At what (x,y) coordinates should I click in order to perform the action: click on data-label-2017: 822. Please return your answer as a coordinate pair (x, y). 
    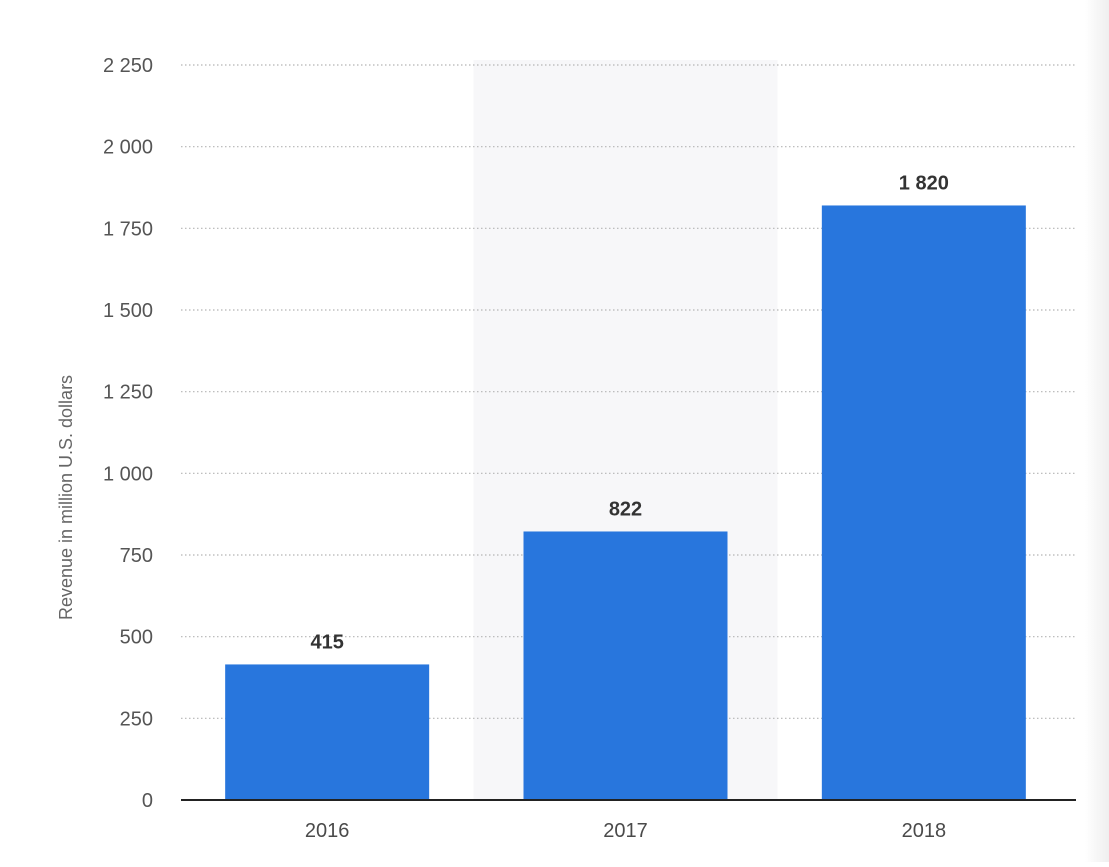
    Looking at the image, I should click on (625, 509).